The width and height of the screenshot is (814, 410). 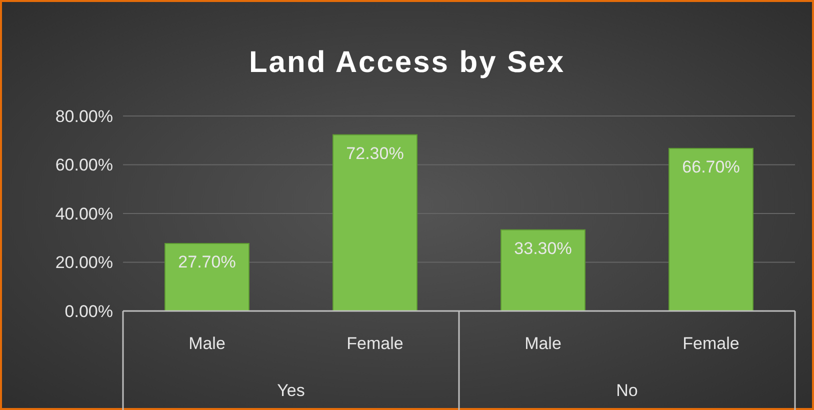 I want to click on y-tick-label: 0.00%, so click(x=88, y=311).